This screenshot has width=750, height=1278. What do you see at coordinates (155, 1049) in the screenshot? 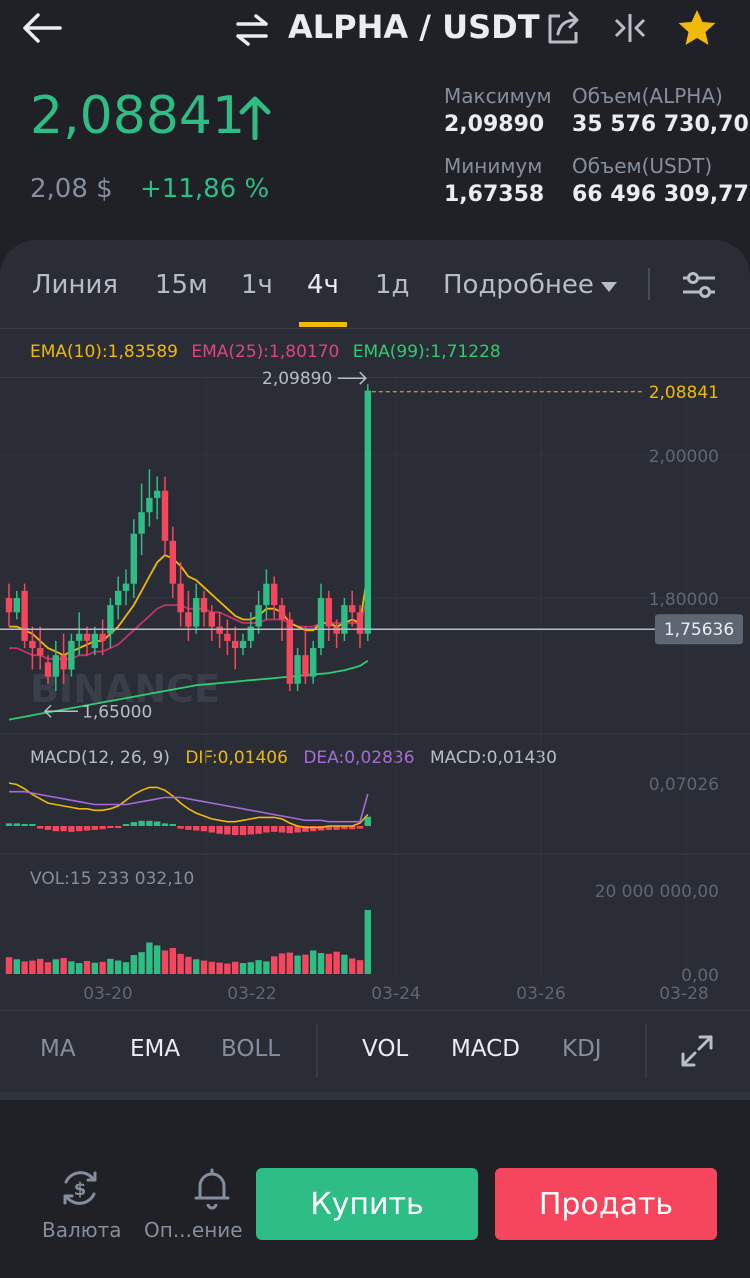
I see `indicator-ema: EMA` at bounding box center [155, 1049].